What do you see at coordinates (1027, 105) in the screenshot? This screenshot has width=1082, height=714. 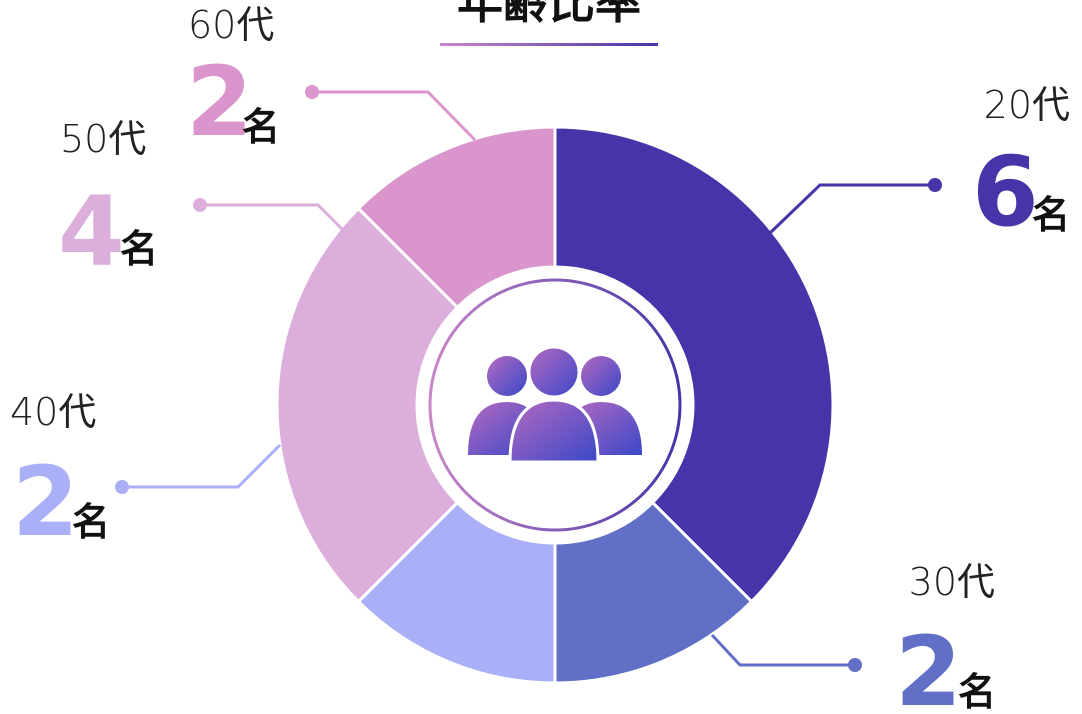 I see `category-label: 20代` at bounding box center [1027, 105].